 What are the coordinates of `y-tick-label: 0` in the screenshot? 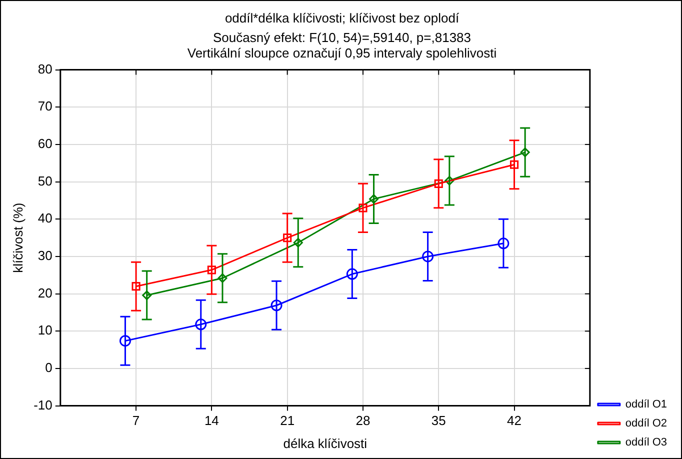 It's located at (48, 368).